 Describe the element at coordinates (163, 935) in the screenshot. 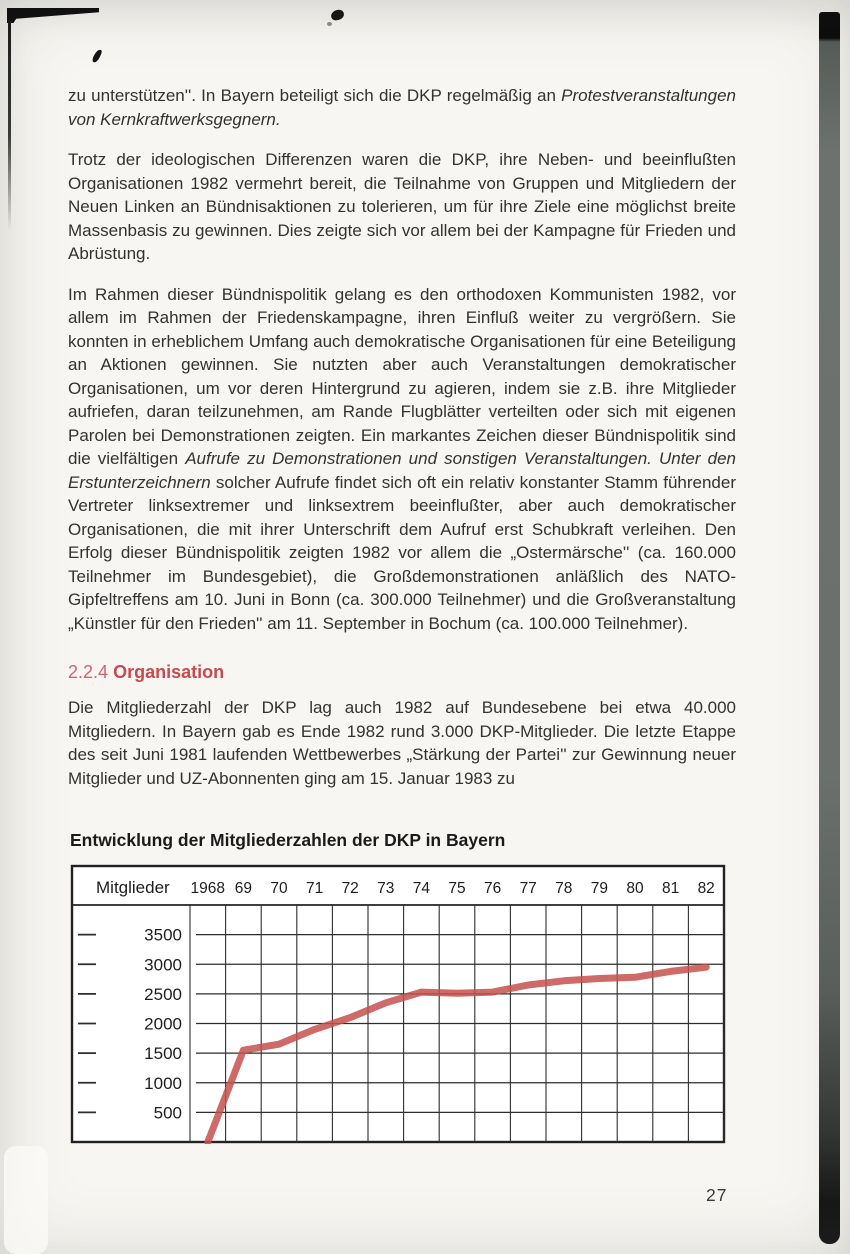

I see `y-axis-label: 3500` at that location.